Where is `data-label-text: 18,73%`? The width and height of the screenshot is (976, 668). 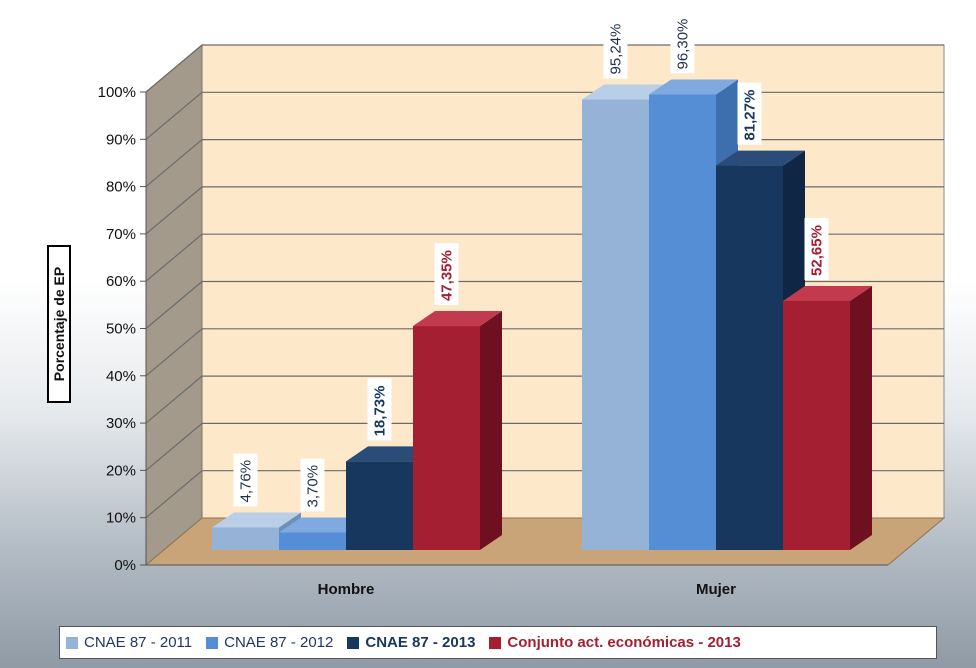 data-label-text: 18,73% is located at coordinates (380, 411).